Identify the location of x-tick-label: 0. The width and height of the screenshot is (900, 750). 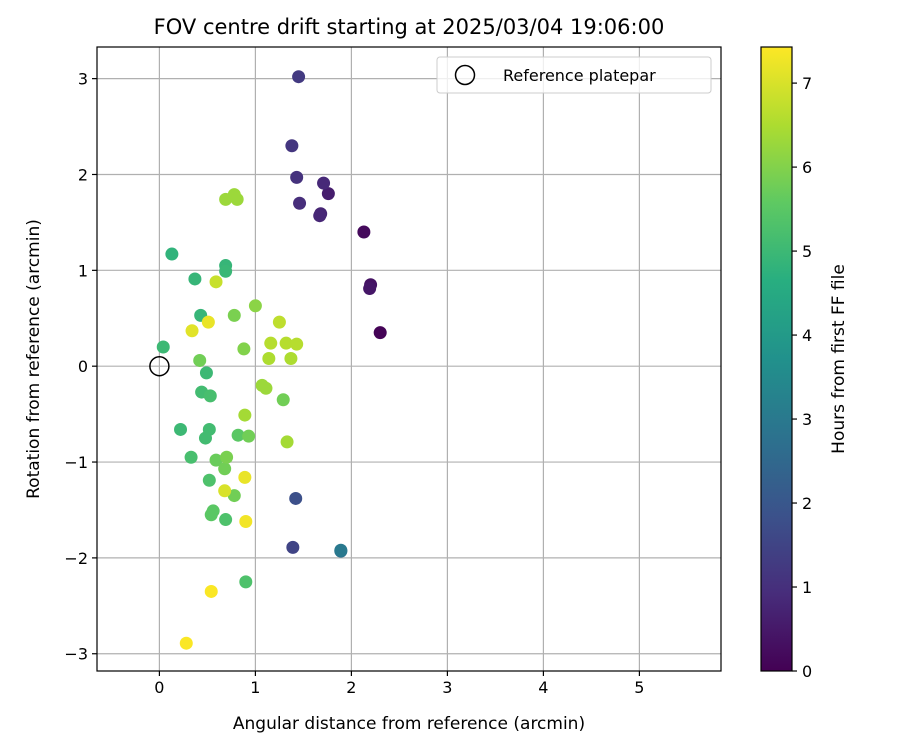
(159, 687).